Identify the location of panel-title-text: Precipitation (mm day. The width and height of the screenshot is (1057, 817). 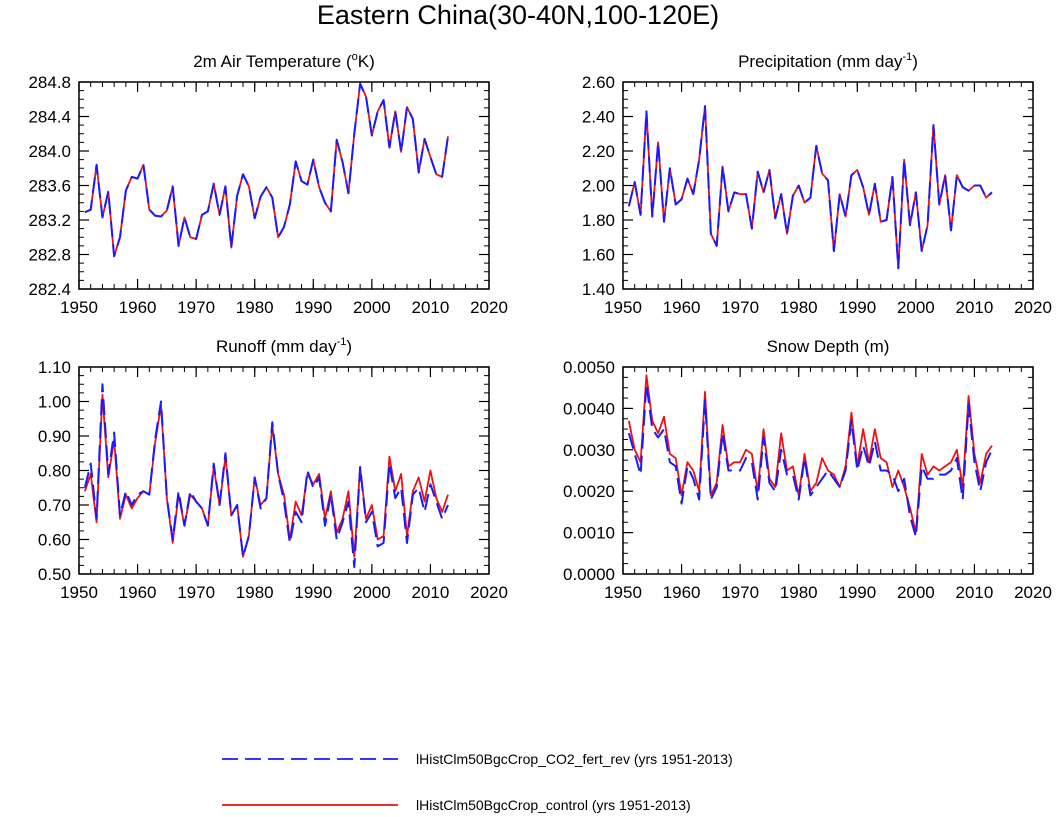
(820, 61).